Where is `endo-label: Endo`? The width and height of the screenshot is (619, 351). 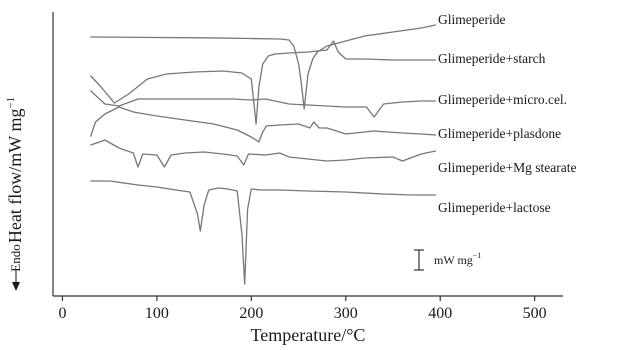
endo-label: Endo is located at coordinates (15, 257).